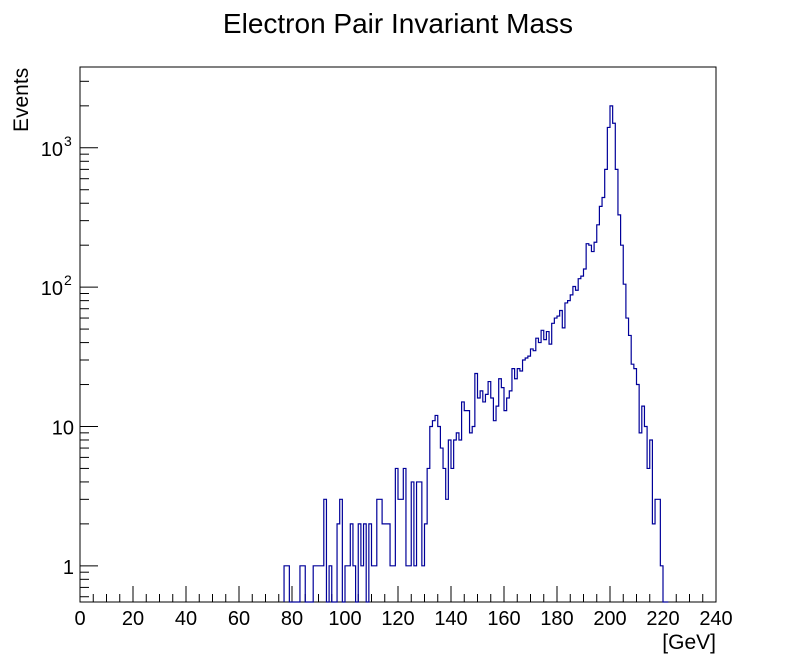 The image size is (796, 672). I want to click on y-tick-exponent: 2, so click(68, 280).